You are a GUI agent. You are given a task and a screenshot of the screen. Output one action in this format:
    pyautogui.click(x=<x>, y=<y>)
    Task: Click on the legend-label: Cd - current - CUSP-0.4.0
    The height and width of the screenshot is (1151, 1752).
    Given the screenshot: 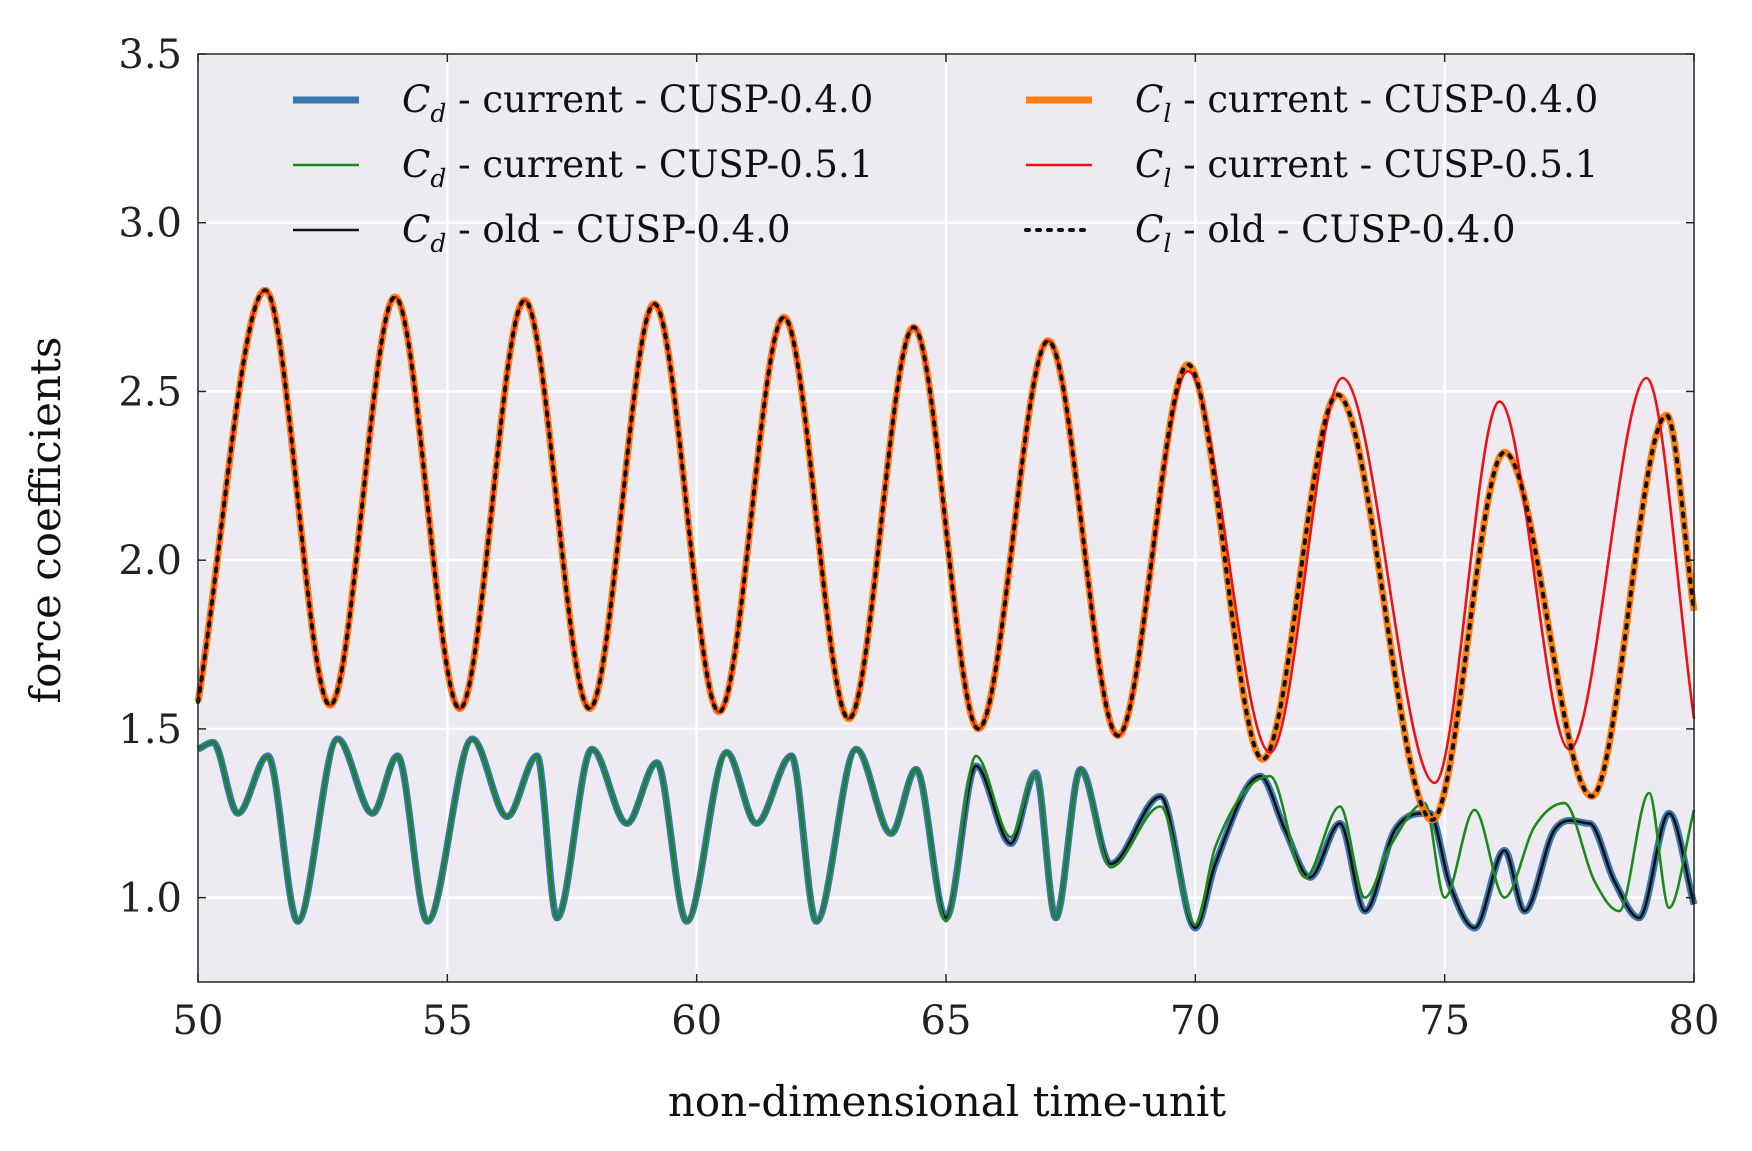 What is the action you would take?
    pyautogui.click(x=637, y=103)
    